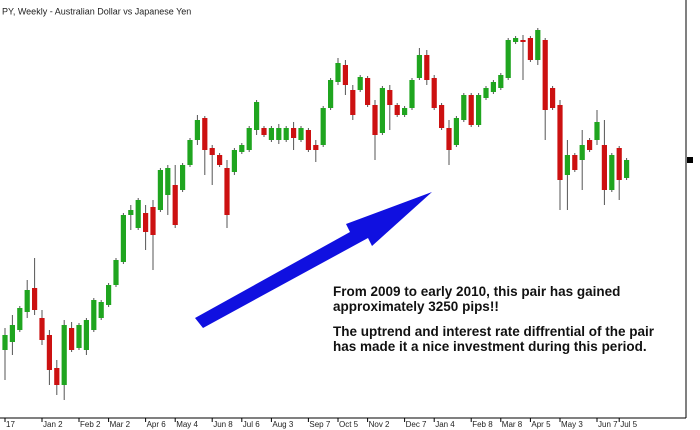 Image resolution: width=700 pixels, height=430 pixels. What do you see at coordinates (482, 424) in the screenshot?
I see `x-tick-label: Feb 8` at bounding box center [482, 424].